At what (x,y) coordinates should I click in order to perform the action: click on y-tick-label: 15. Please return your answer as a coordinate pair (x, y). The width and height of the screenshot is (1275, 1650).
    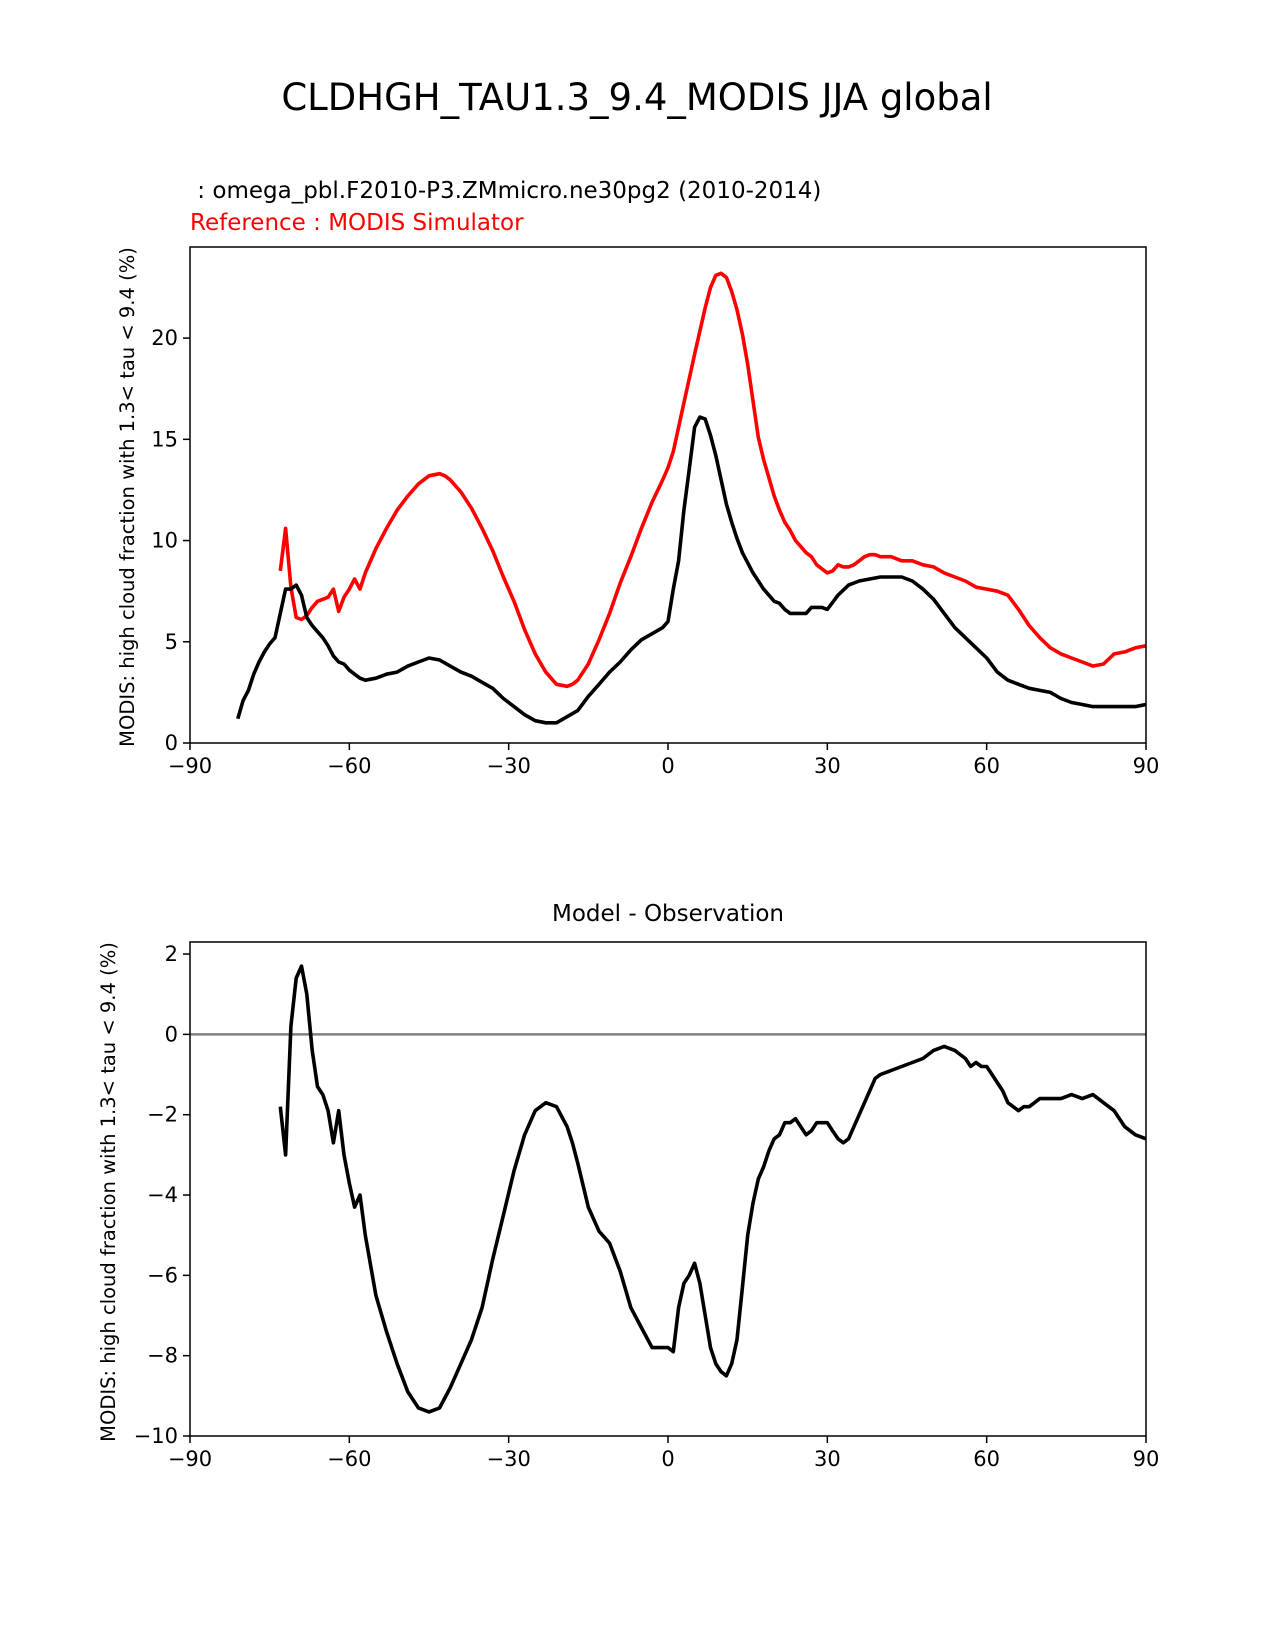
    Looking at the image, I should click on (164, 439).